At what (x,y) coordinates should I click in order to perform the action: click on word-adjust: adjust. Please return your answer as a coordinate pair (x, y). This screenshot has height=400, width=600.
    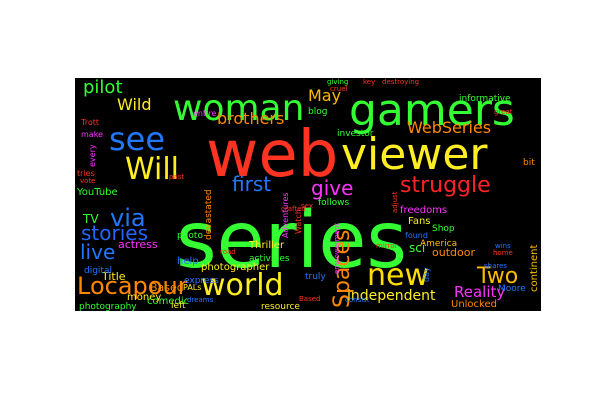
    Looking at the image, I should click on (395, 202).